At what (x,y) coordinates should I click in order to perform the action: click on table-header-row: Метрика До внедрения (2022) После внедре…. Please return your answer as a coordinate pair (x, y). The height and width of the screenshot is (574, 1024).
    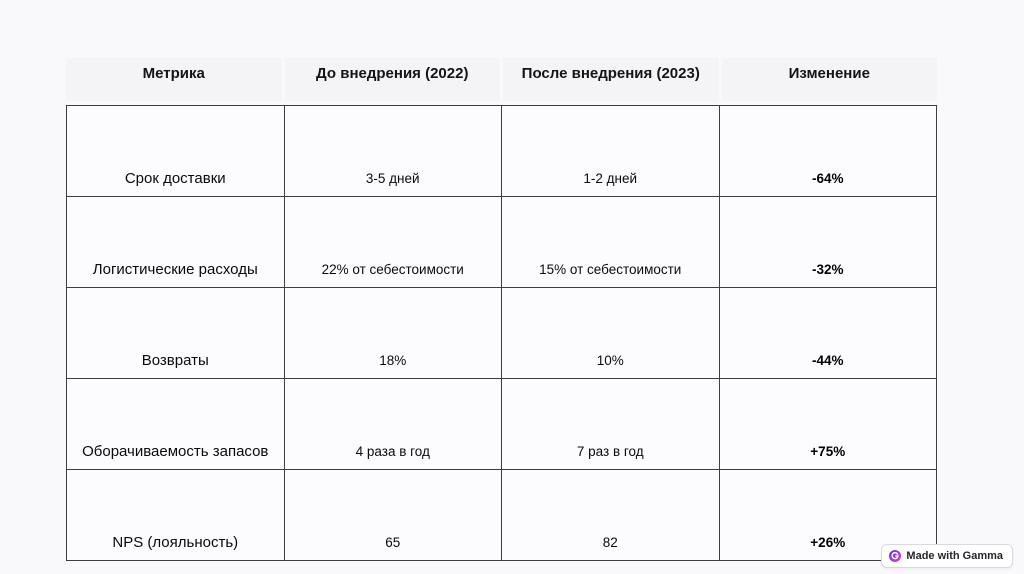
    Looking at the image, I should click on (501, 79).